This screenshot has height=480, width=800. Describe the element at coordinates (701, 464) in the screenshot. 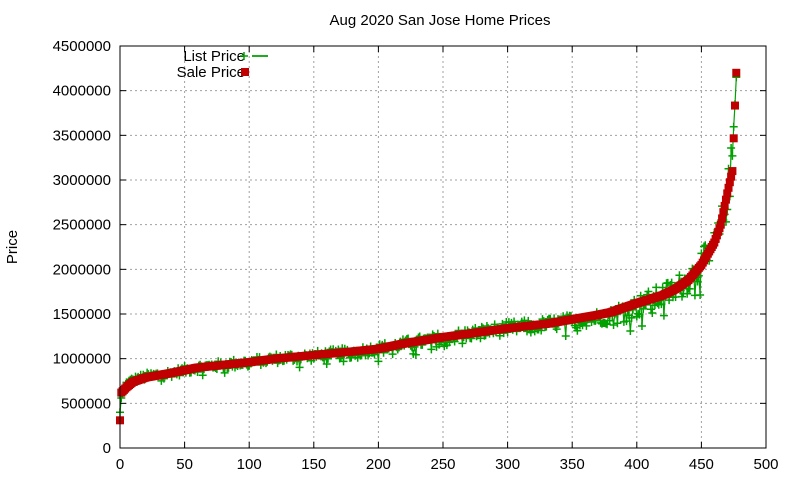

I see `x-tick-label: 450` at that location.